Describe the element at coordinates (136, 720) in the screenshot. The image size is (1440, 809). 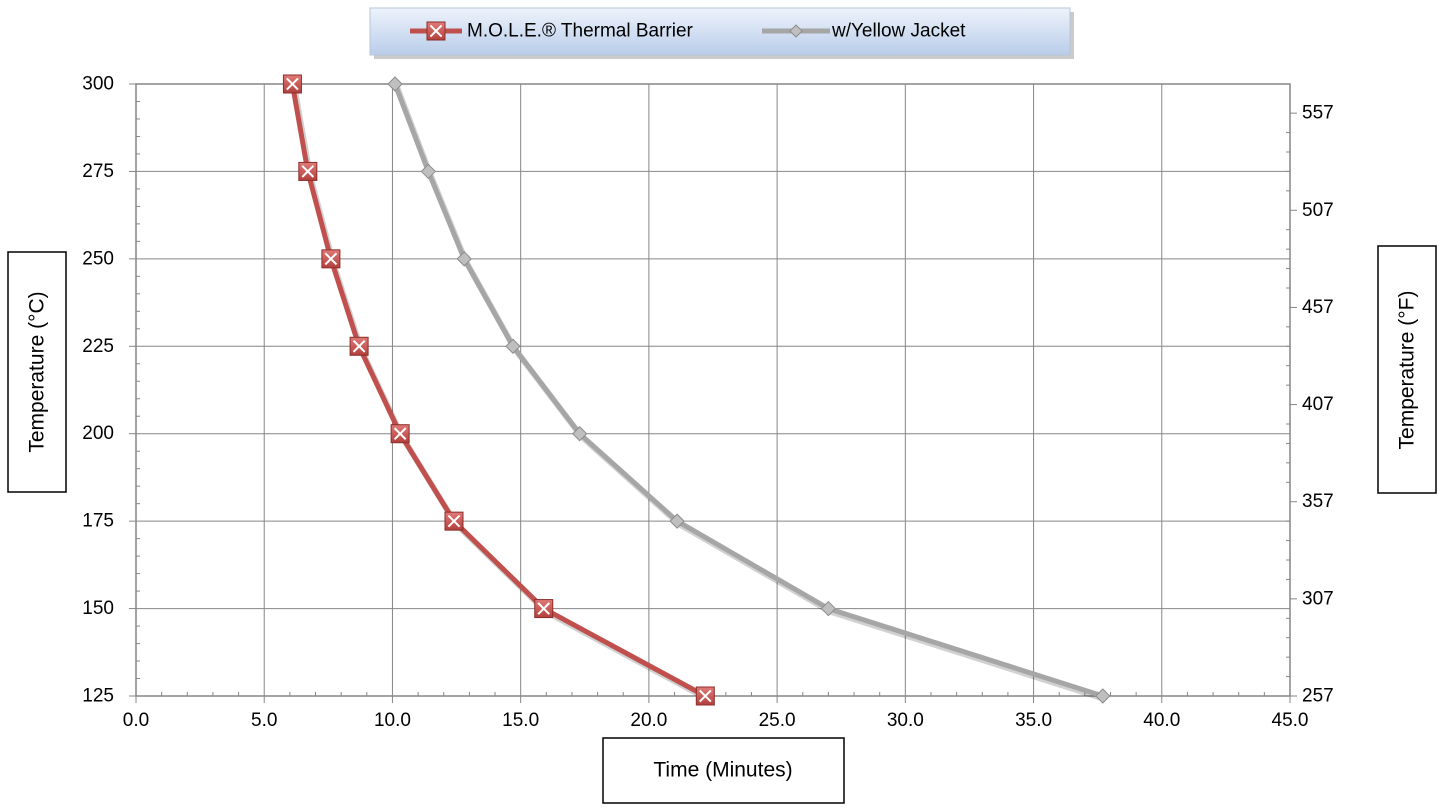
I see `x-tick-label: 0.0` at that location.